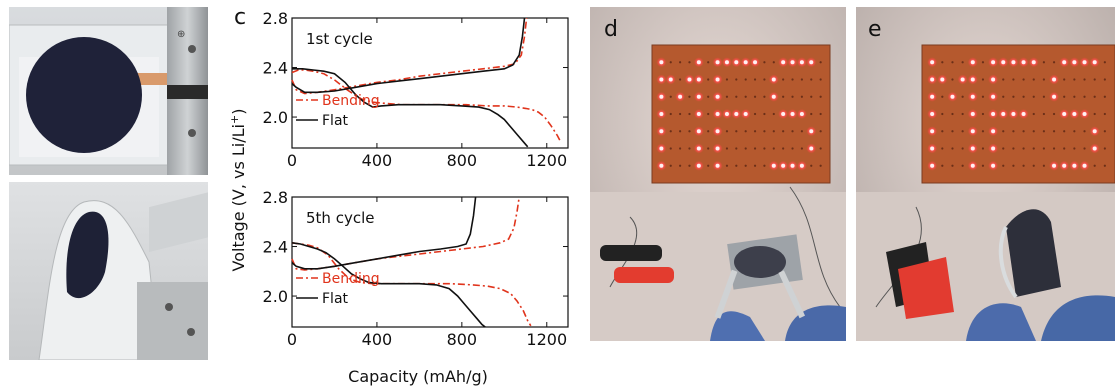  Describe the element at coordinates (377, 160) in the screenshot. I see `x-tick-label: 400` at that location.